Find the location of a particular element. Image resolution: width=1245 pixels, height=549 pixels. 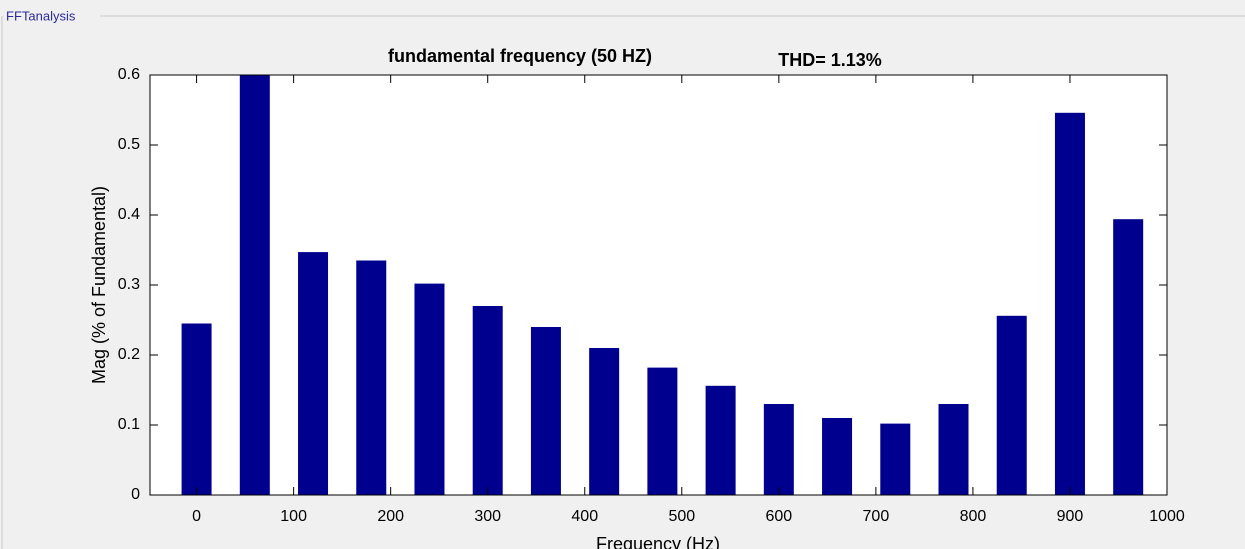

x-tick-label: 900 is located at coordinates (1070, 516).